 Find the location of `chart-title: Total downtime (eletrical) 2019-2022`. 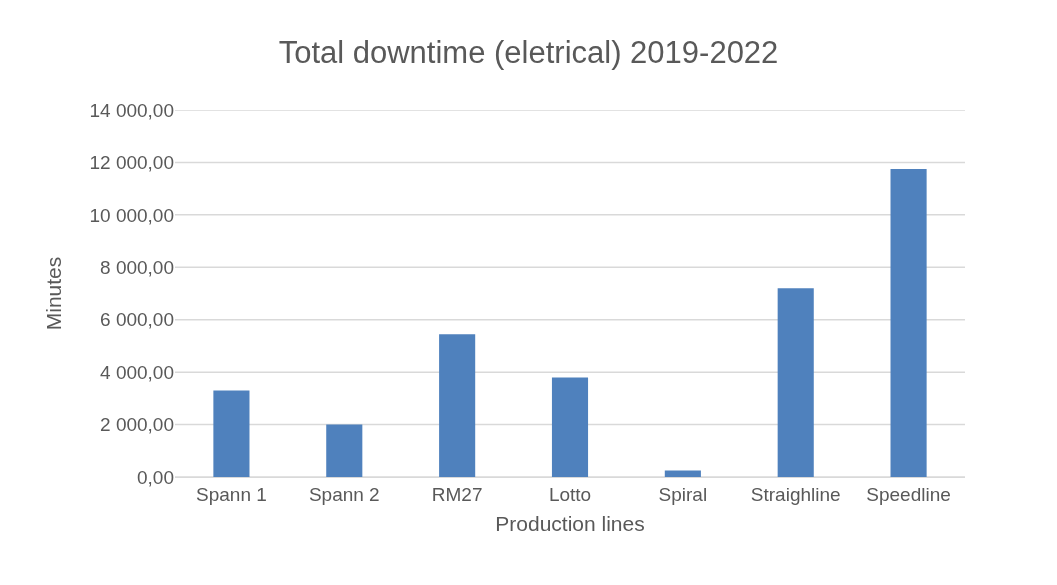

chart-title: Total downtime (eletrical) 2019-2022 is located at coordinates (528, 52).